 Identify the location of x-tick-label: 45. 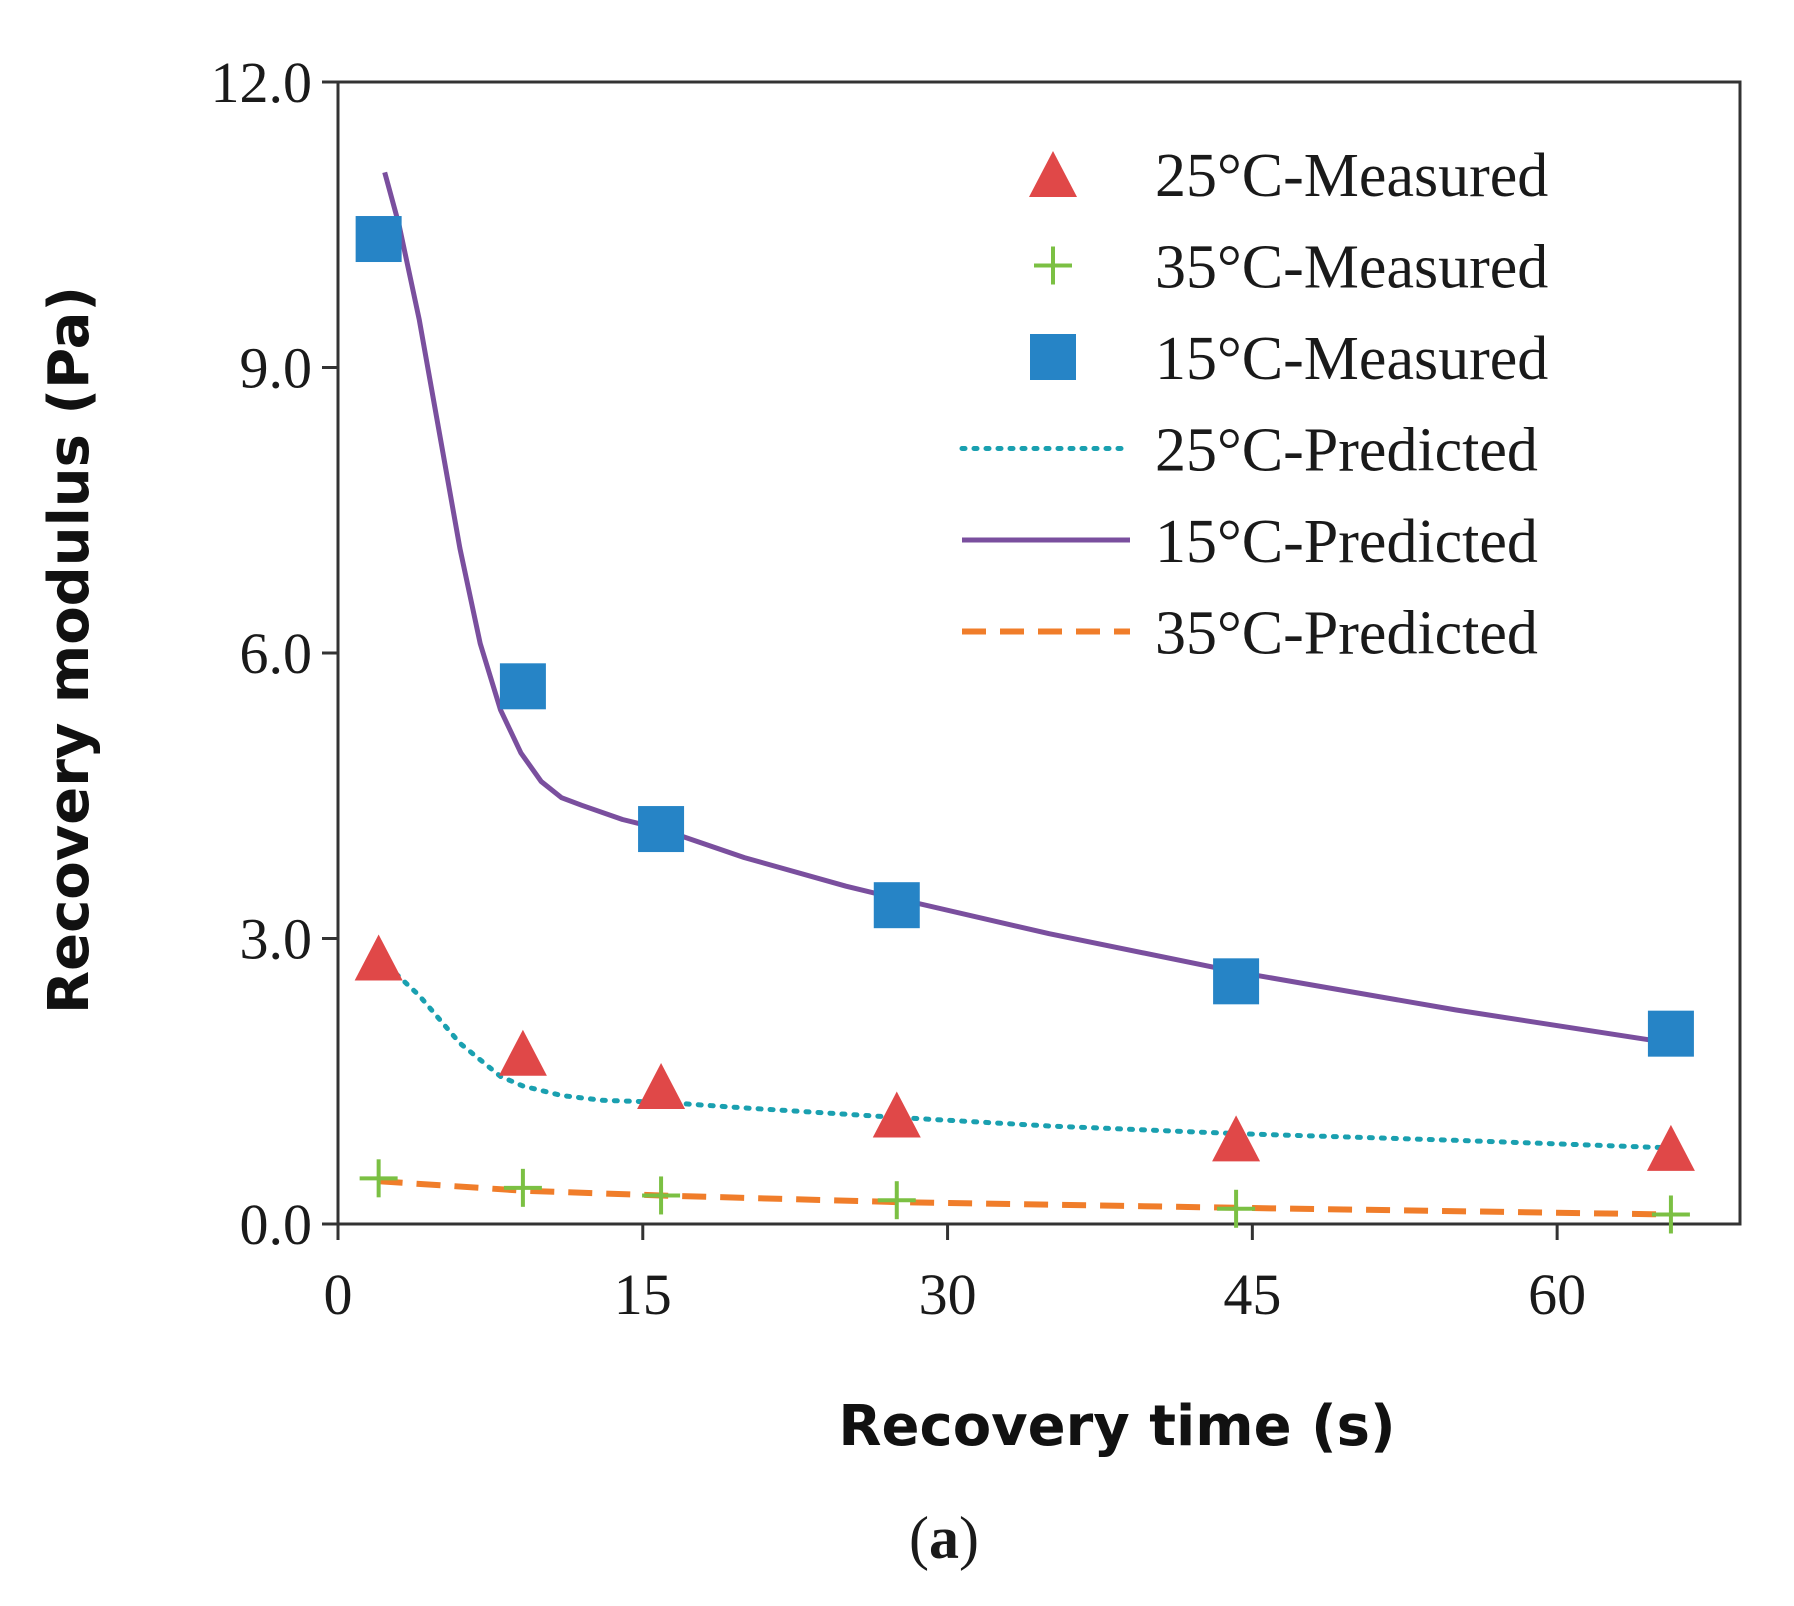
(1252, 1294).